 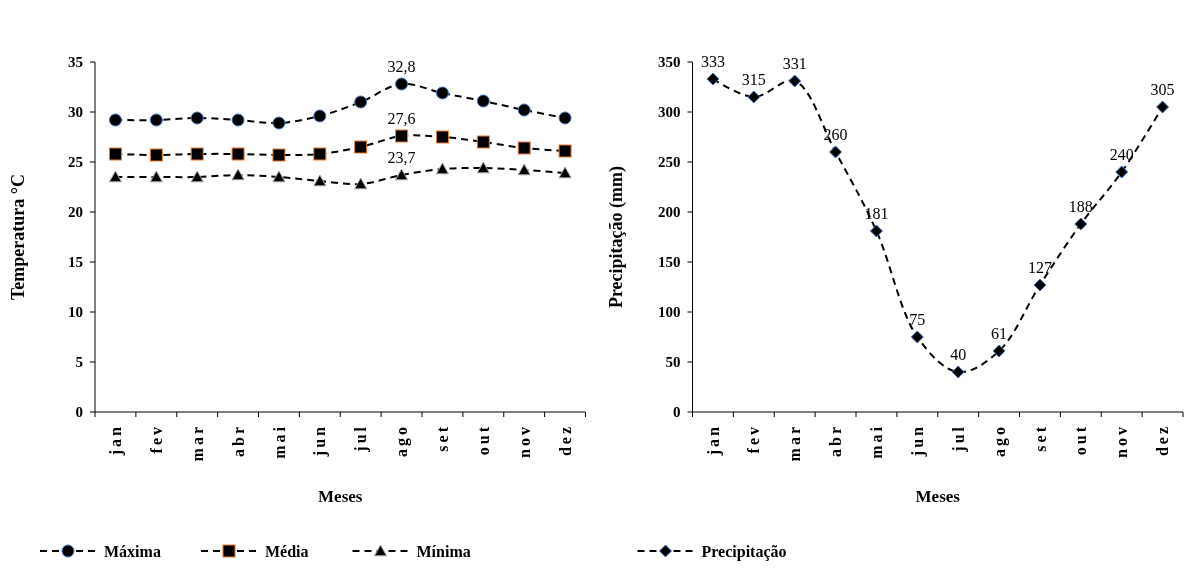 What do you see at coordinates (753, 79) in the screenshot?
I see `data-label: 315` at bounding box center [753, 79].